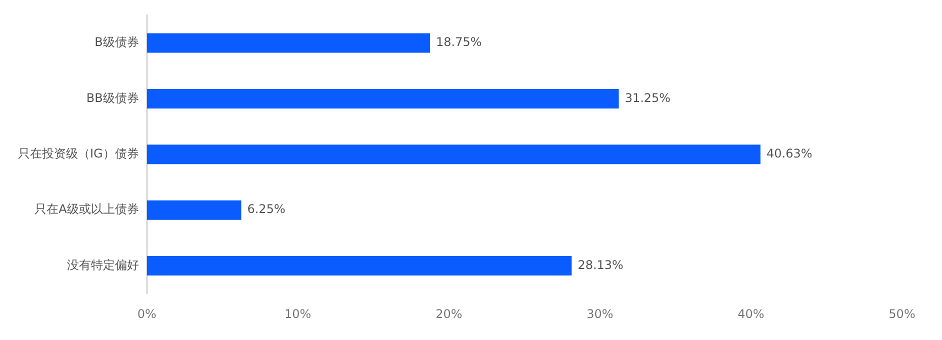 The image size is (942, 340). Describe the element at coordinates (102, 265) in the screenshot. I see `y-tick-label: 没有特定偏好` at that location.